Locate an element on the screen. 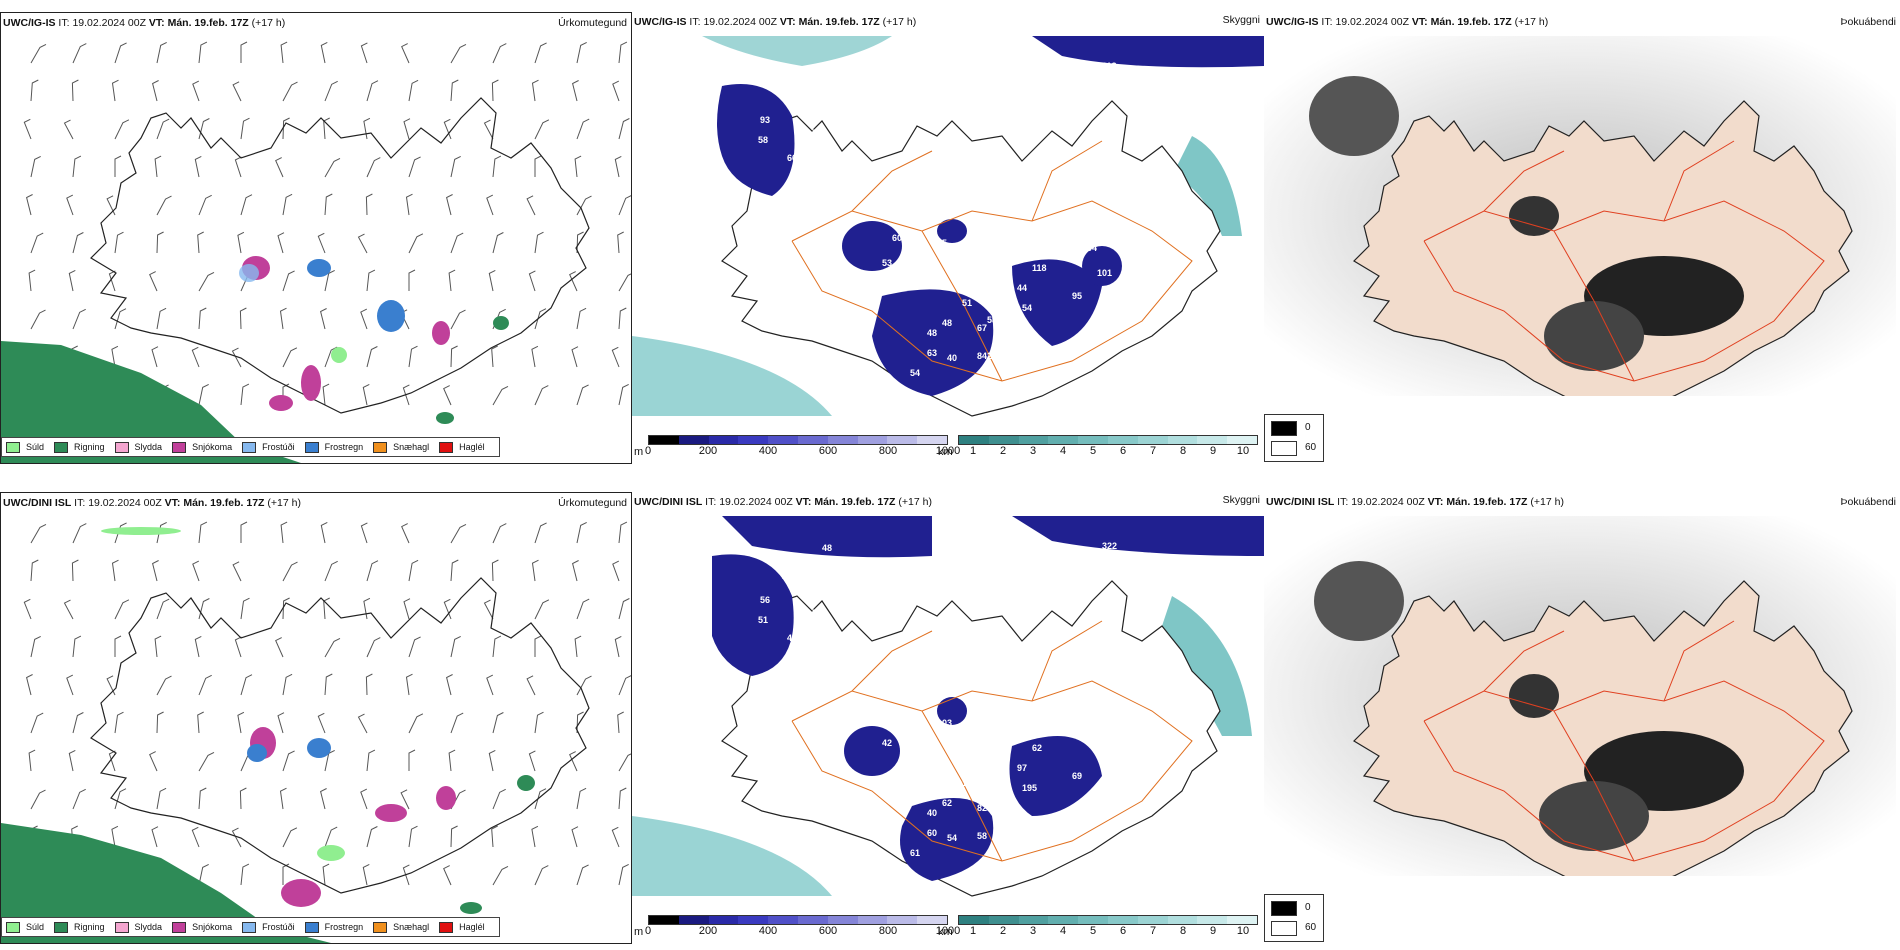 The width and height of the screenshot is (1900, 950). legend-item: Frostúði is located at coordinates (268, 927).